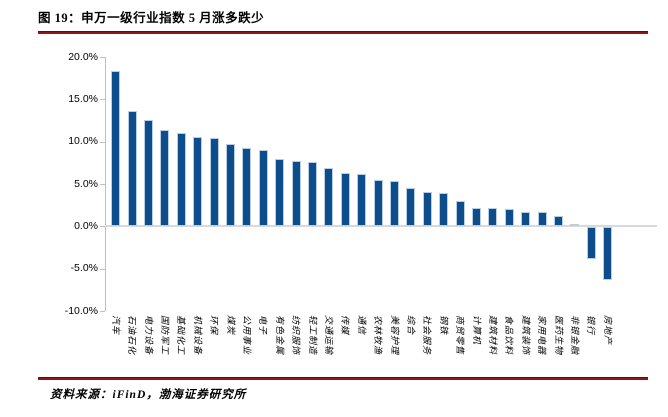  What do you see at coordinates (83, 141) in the screenshot?
I see `y-axis-tick-label: 10.0%` at bounding box center [83, 141].